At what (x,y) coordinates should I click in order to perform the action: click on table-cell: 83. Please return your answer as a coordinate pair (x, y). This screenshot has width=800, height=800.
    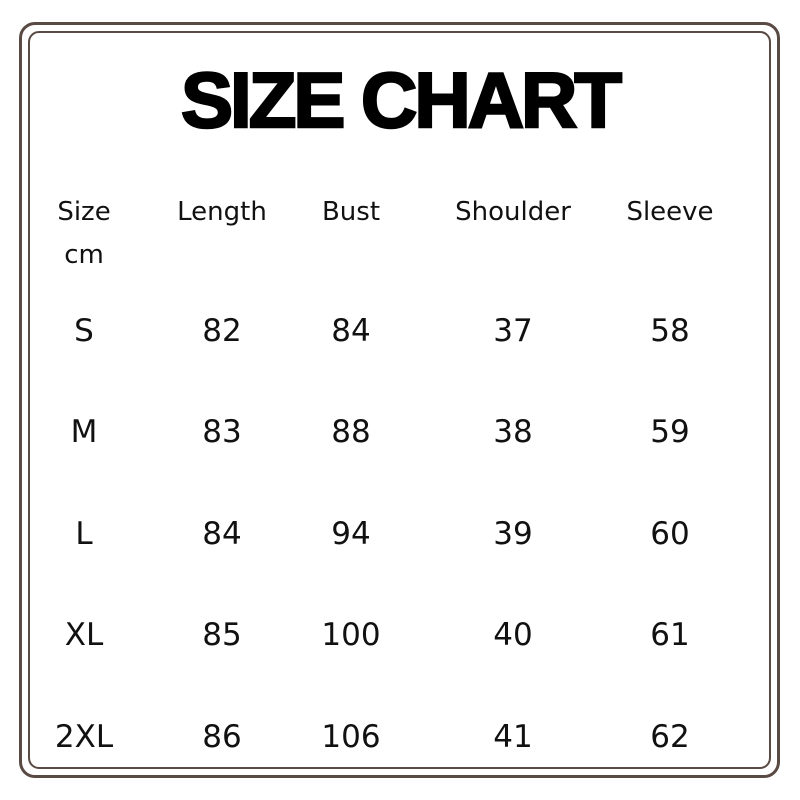
    Looking at the image, I should click on (222, 432).